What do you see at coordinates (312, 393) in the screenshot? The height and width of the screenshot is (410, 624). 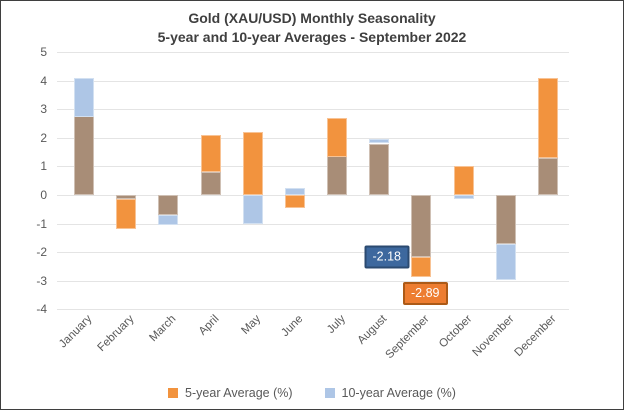 I see `legend: 5-year Average (%) 10-year Average (%)` at bounding box center [312, 393].